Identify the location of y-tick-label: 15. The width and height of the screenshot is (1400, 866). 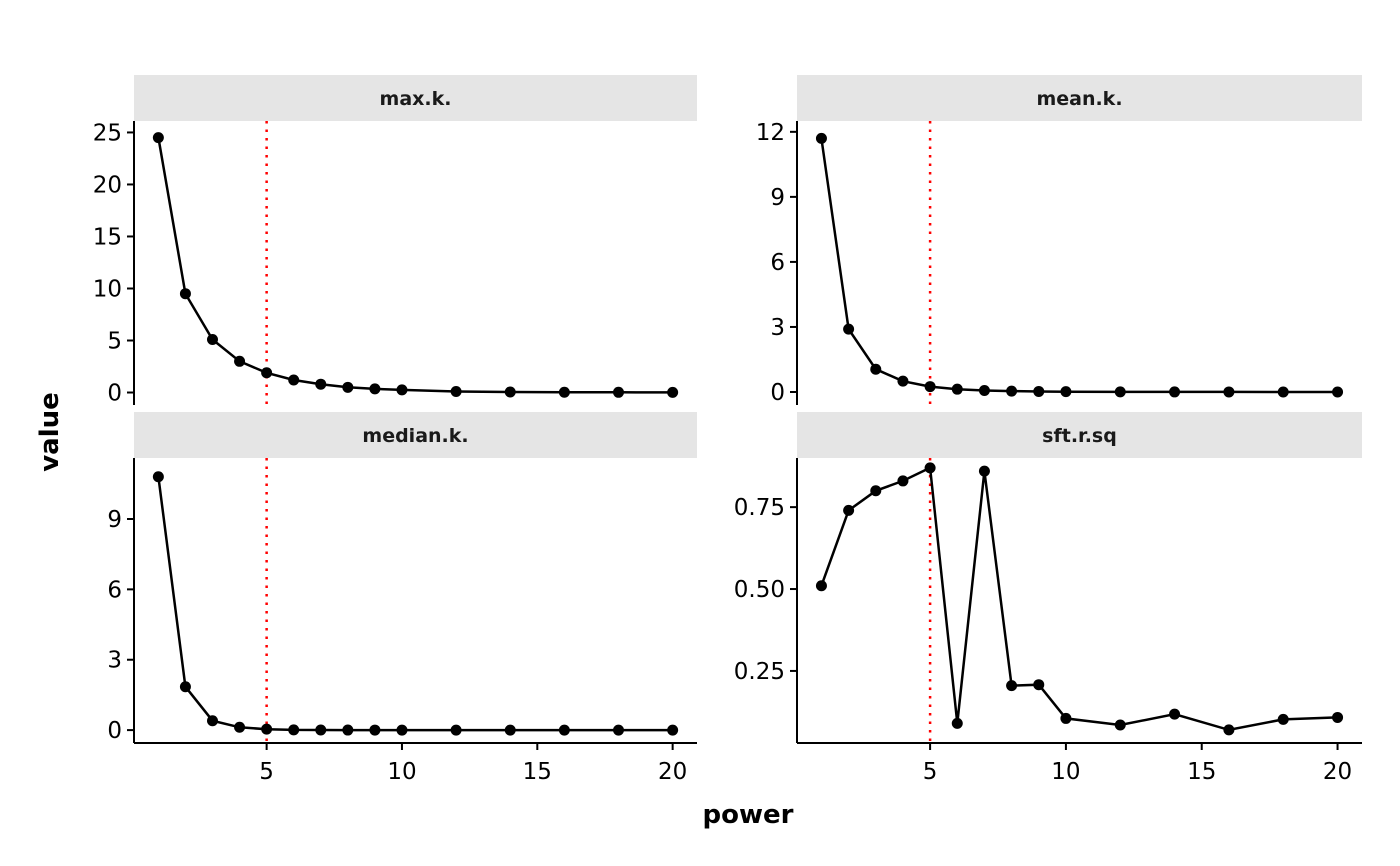
(107, 237).